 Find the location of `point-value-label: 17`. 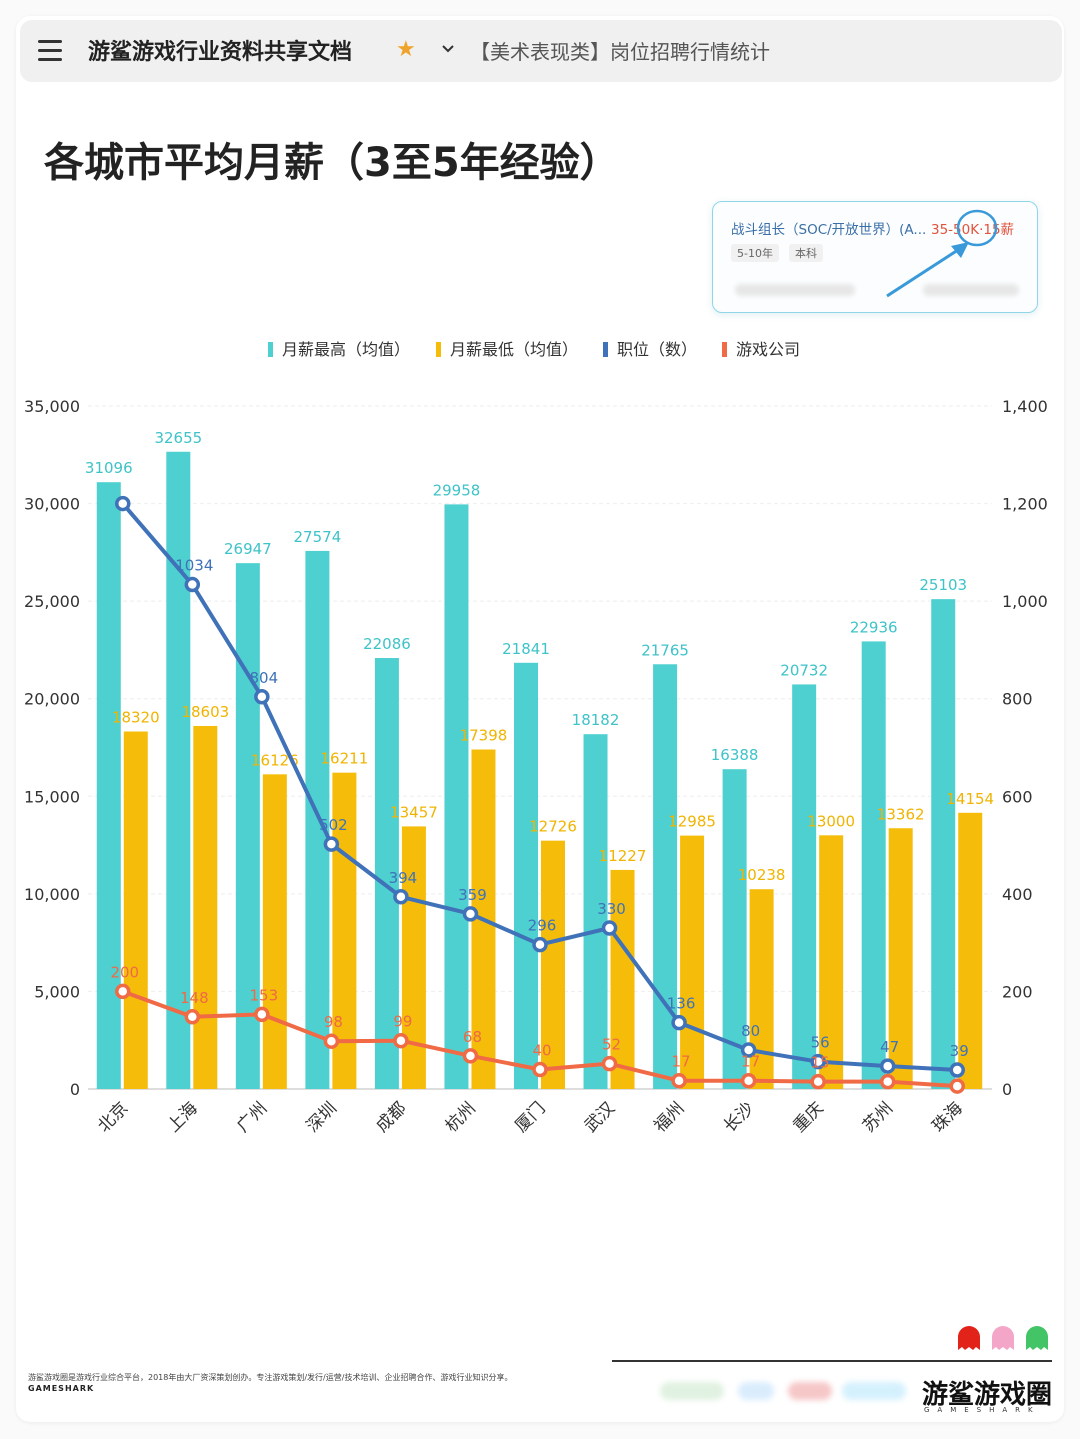

point-value-label: 17 is located at coordinates (750, 1062).